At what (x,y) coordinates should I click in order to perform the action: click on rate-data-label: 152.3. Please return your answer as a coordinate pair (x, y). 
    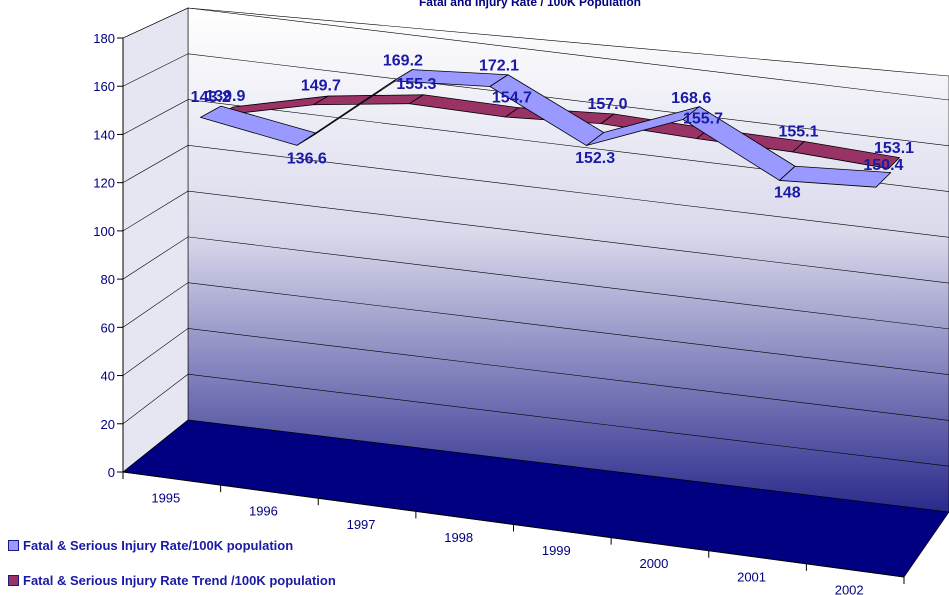
    Looking at the image, I should click on (595, 158).